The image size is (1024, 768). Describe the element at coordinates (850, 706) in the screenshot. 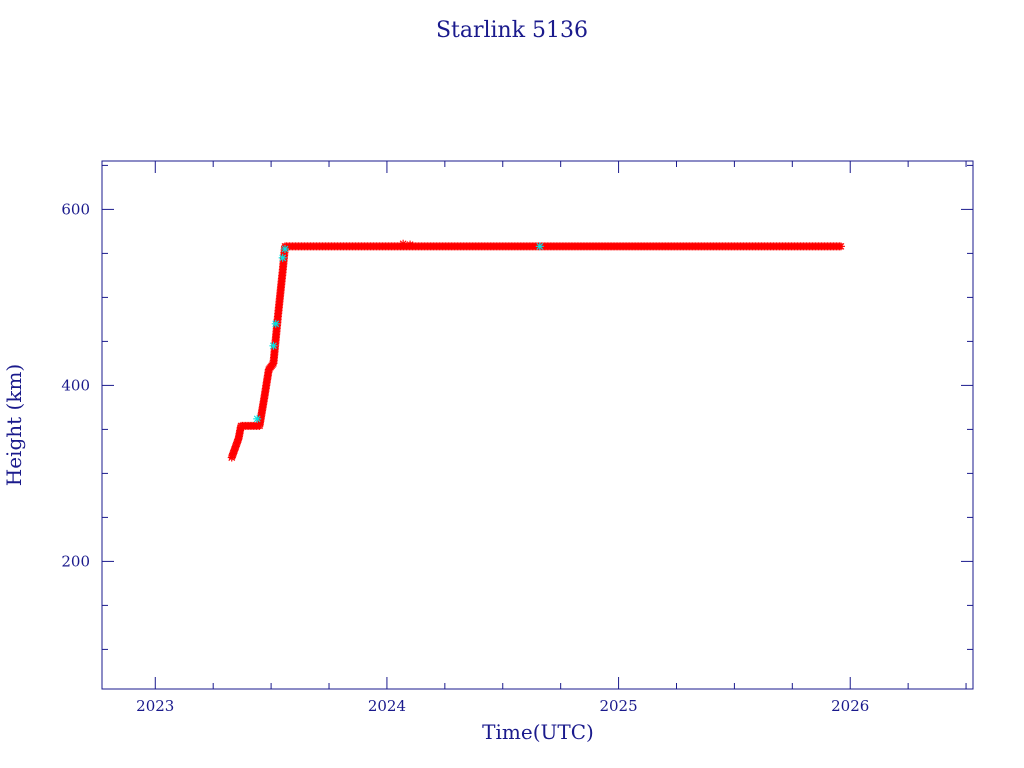

I see `x-tick-label-2026: 2026` at that location.